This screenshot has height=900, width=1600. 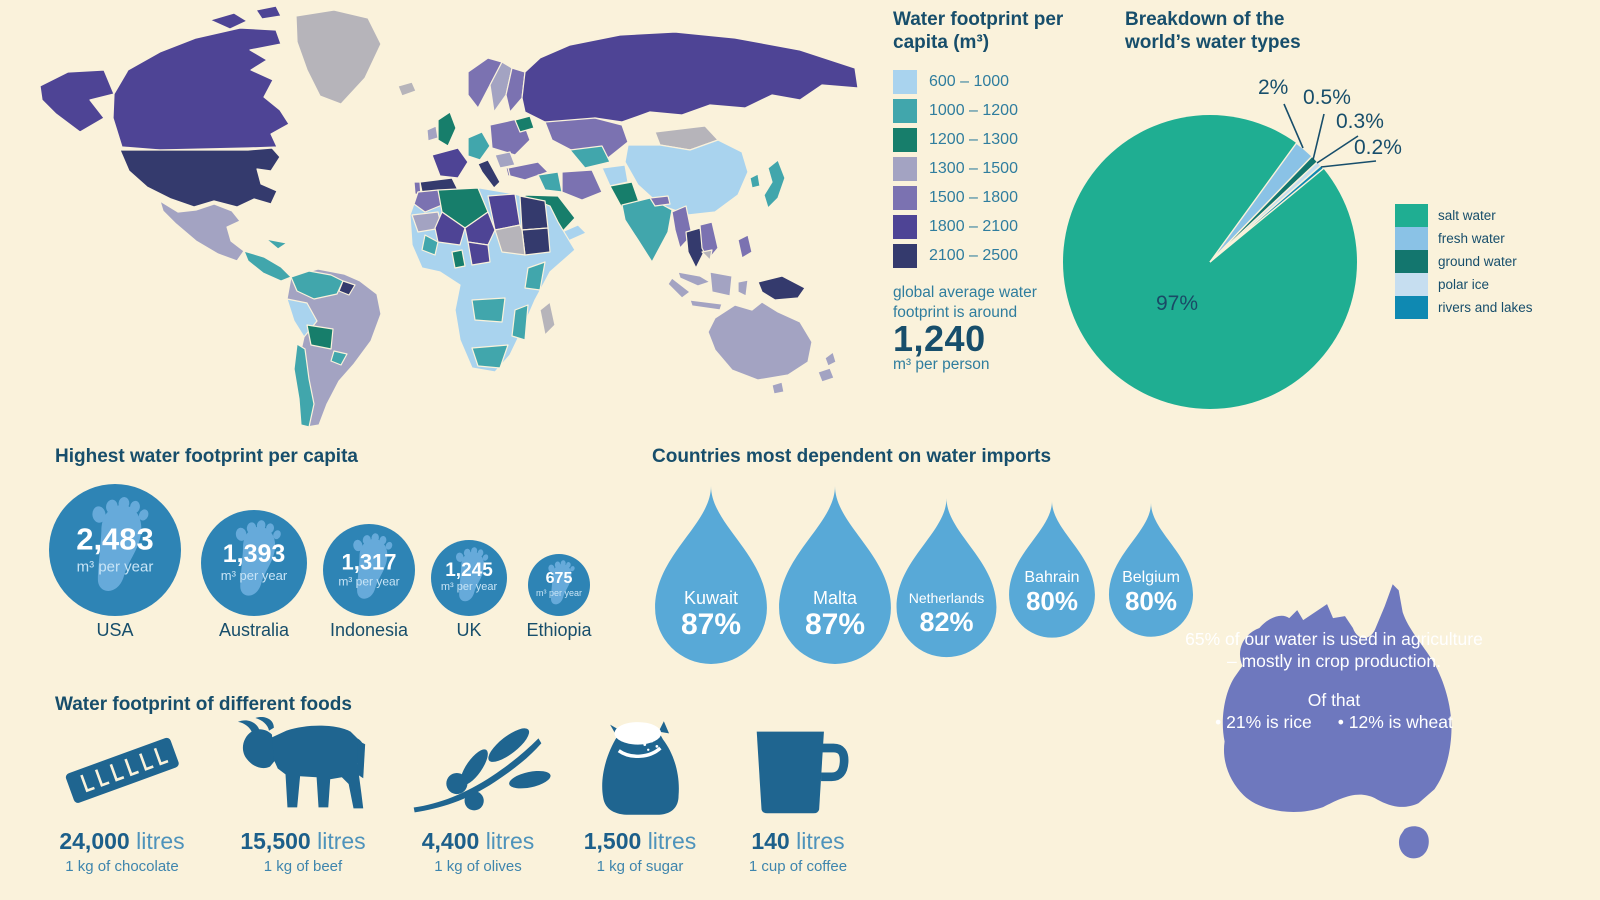 What do you see at coordinates (743, 288) in the screenshot?
I see `island-sulawesi` at bounding box center [743, 288].